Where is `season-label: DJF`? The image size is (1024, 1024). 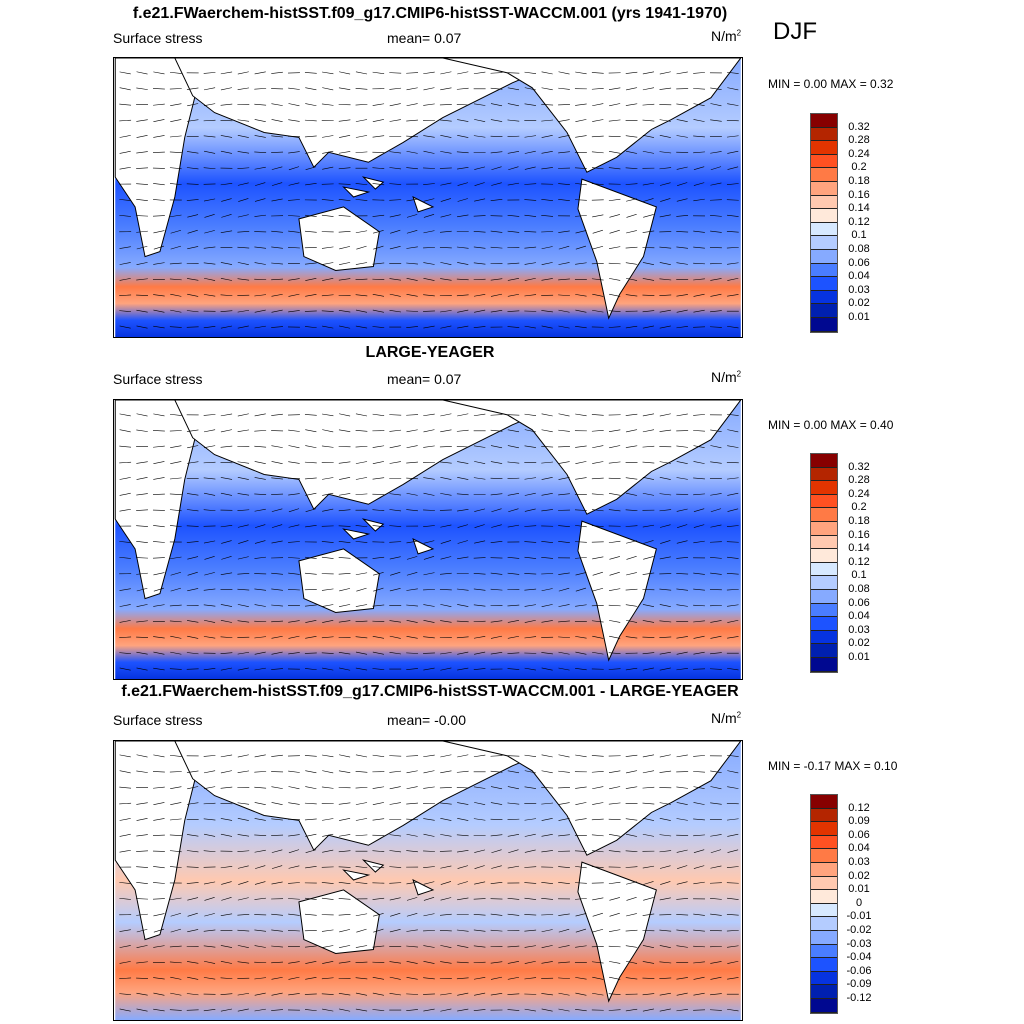 season-label: DJF is located at coordinates (795, 31).